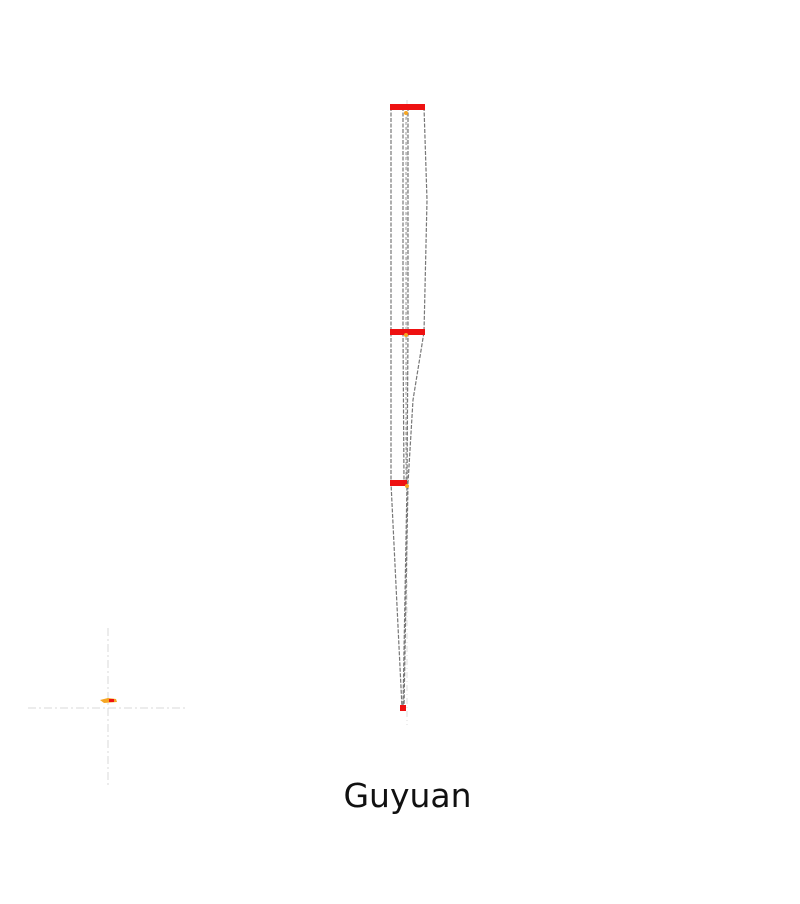  Describe the element at coordinates (403, 295) in the screenshot. I see `inner-strand-left` at that location.